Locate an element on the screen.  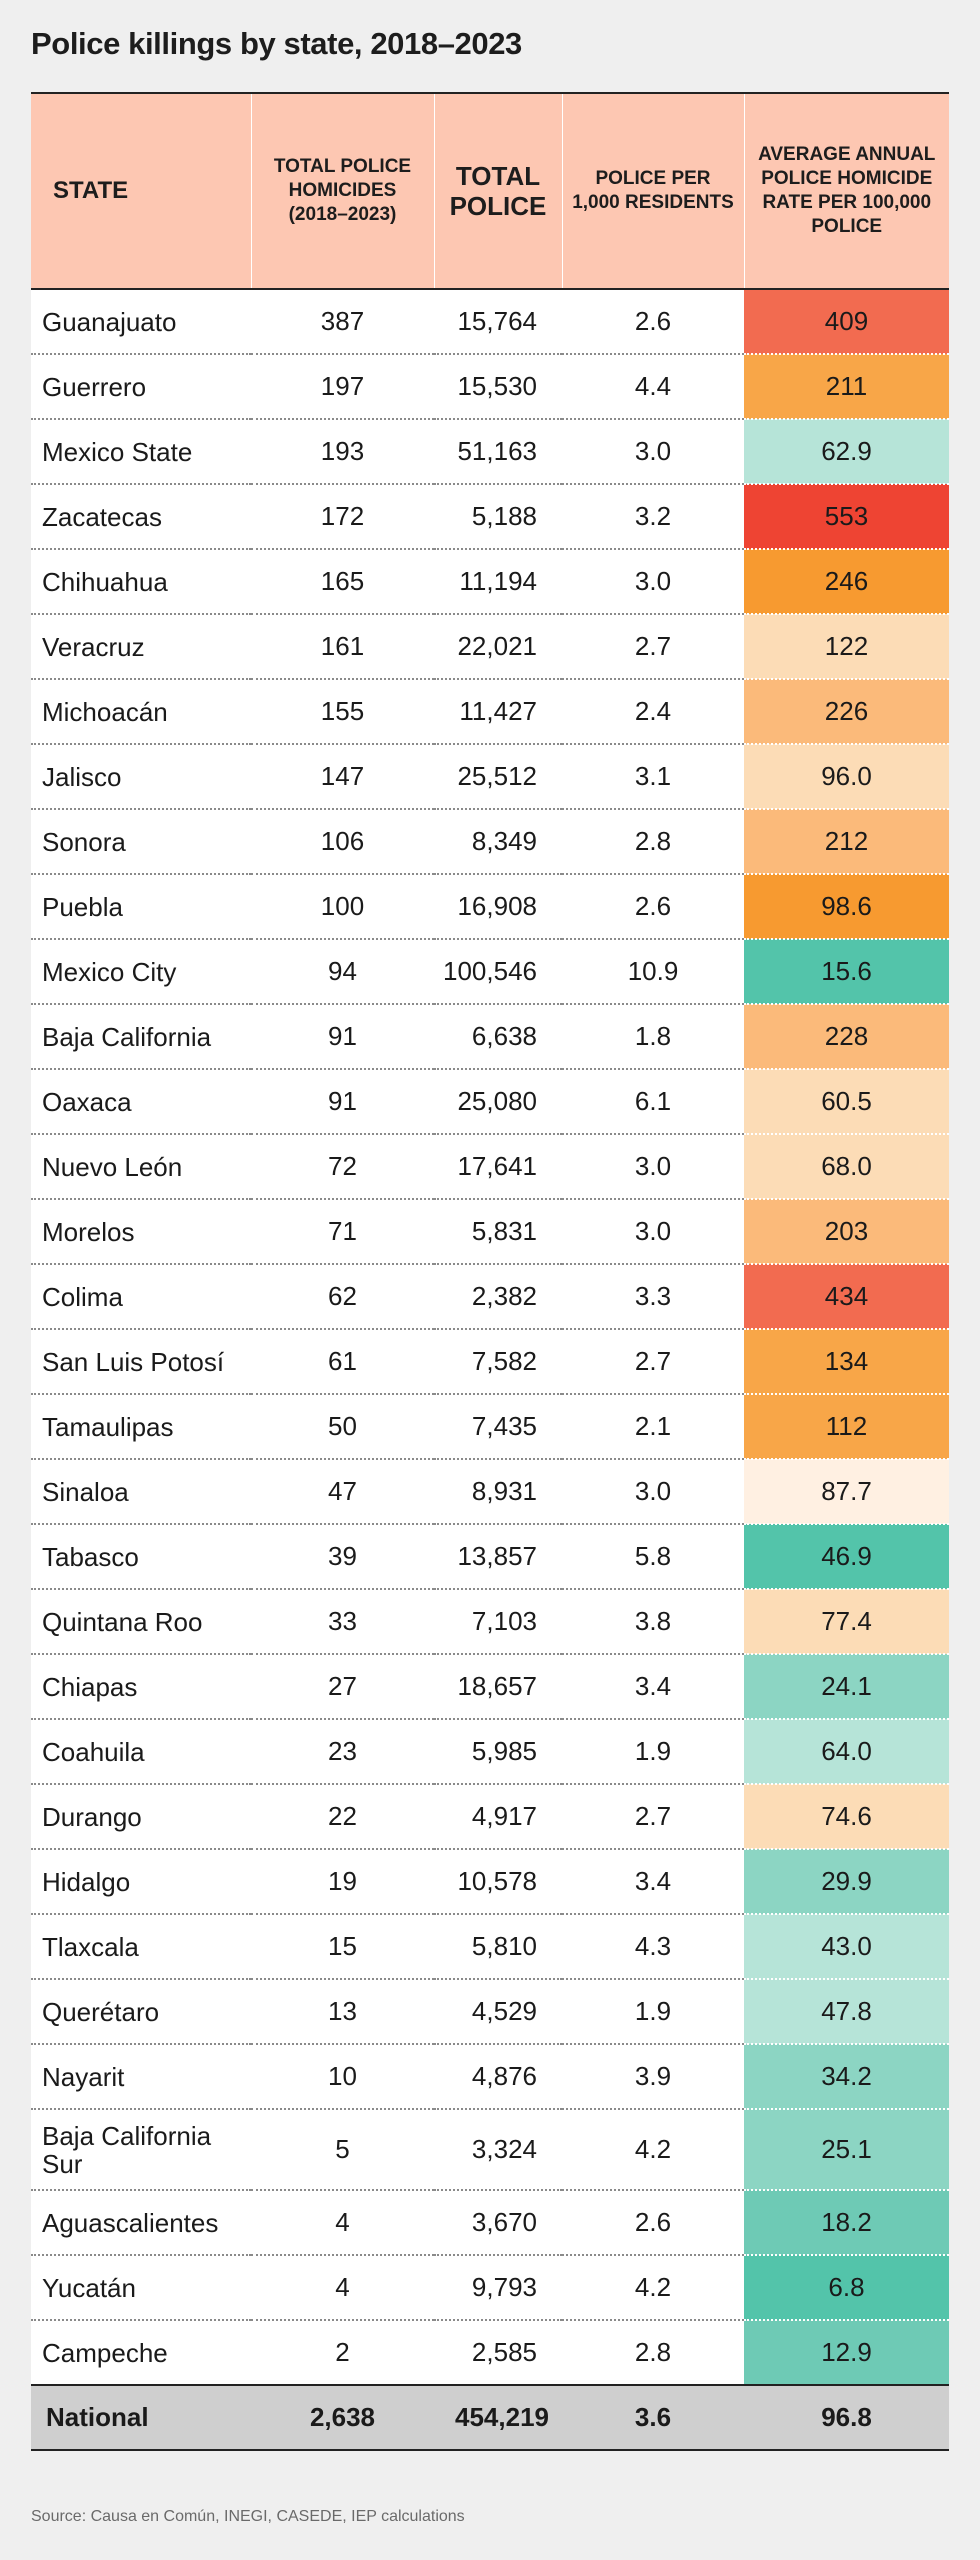
per-1000-cell: 2.4 is located at coordinates (653, 712).